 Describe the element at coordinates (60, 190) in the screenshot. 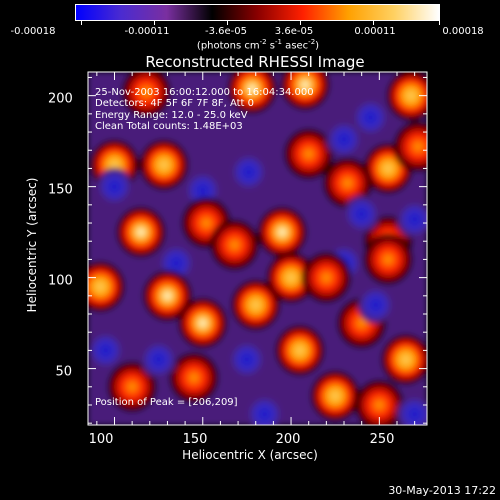

I see `y-tick-label: 150` at that location.